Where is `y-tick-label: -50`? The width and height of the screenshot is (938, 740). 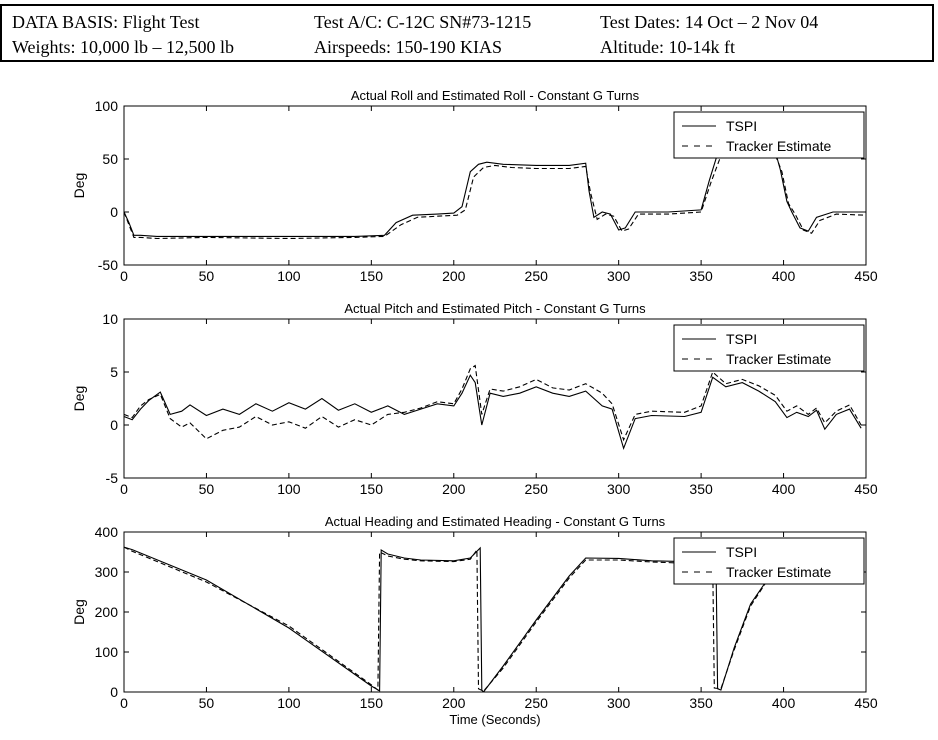
y-tick-label: -50 is located at coordinates (108, 265).